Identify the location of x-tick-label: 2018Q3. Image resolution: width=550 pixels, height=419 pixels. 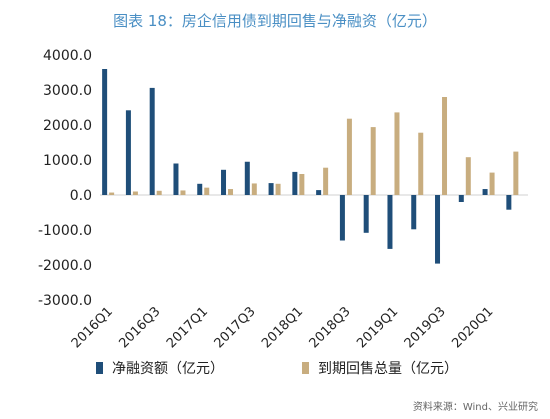
(330, 327).